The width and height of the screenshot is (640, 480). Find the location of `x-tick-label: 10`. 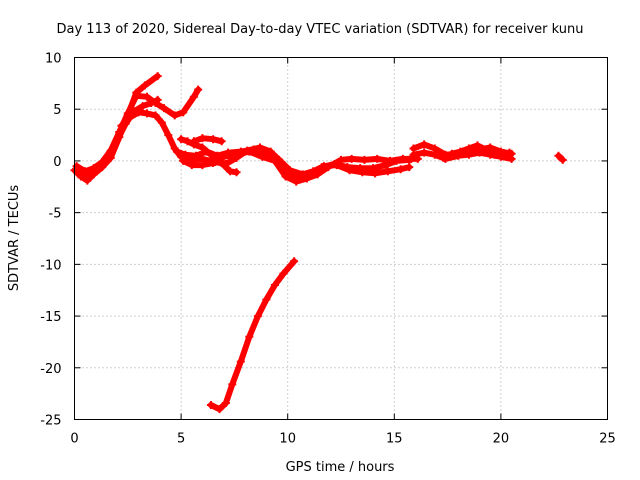

x-tick-label: 10 is located at coordinates (287, 439).